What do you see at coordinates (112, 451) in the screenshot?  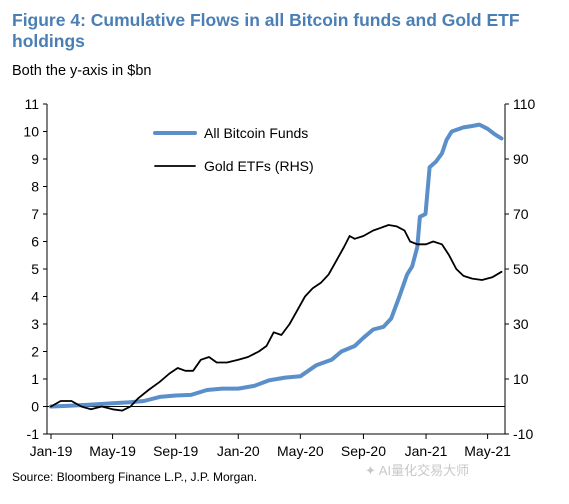 I see `x-tick-label: May-19` at bounding box center [112, 451].